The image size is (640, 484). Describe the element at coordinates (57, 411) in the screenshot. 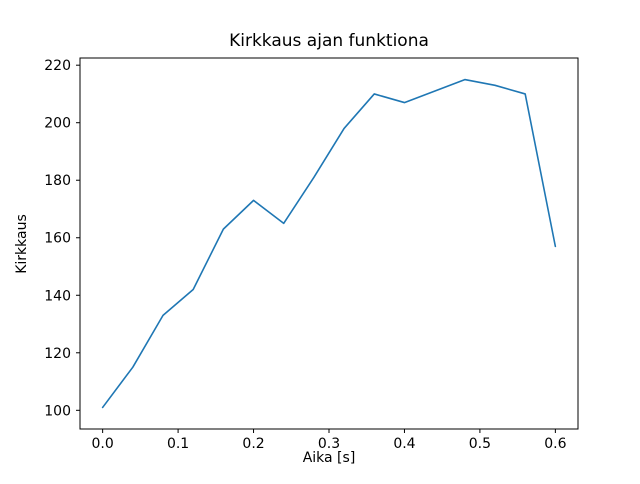

I see `y-tick-label: 100` at that location.